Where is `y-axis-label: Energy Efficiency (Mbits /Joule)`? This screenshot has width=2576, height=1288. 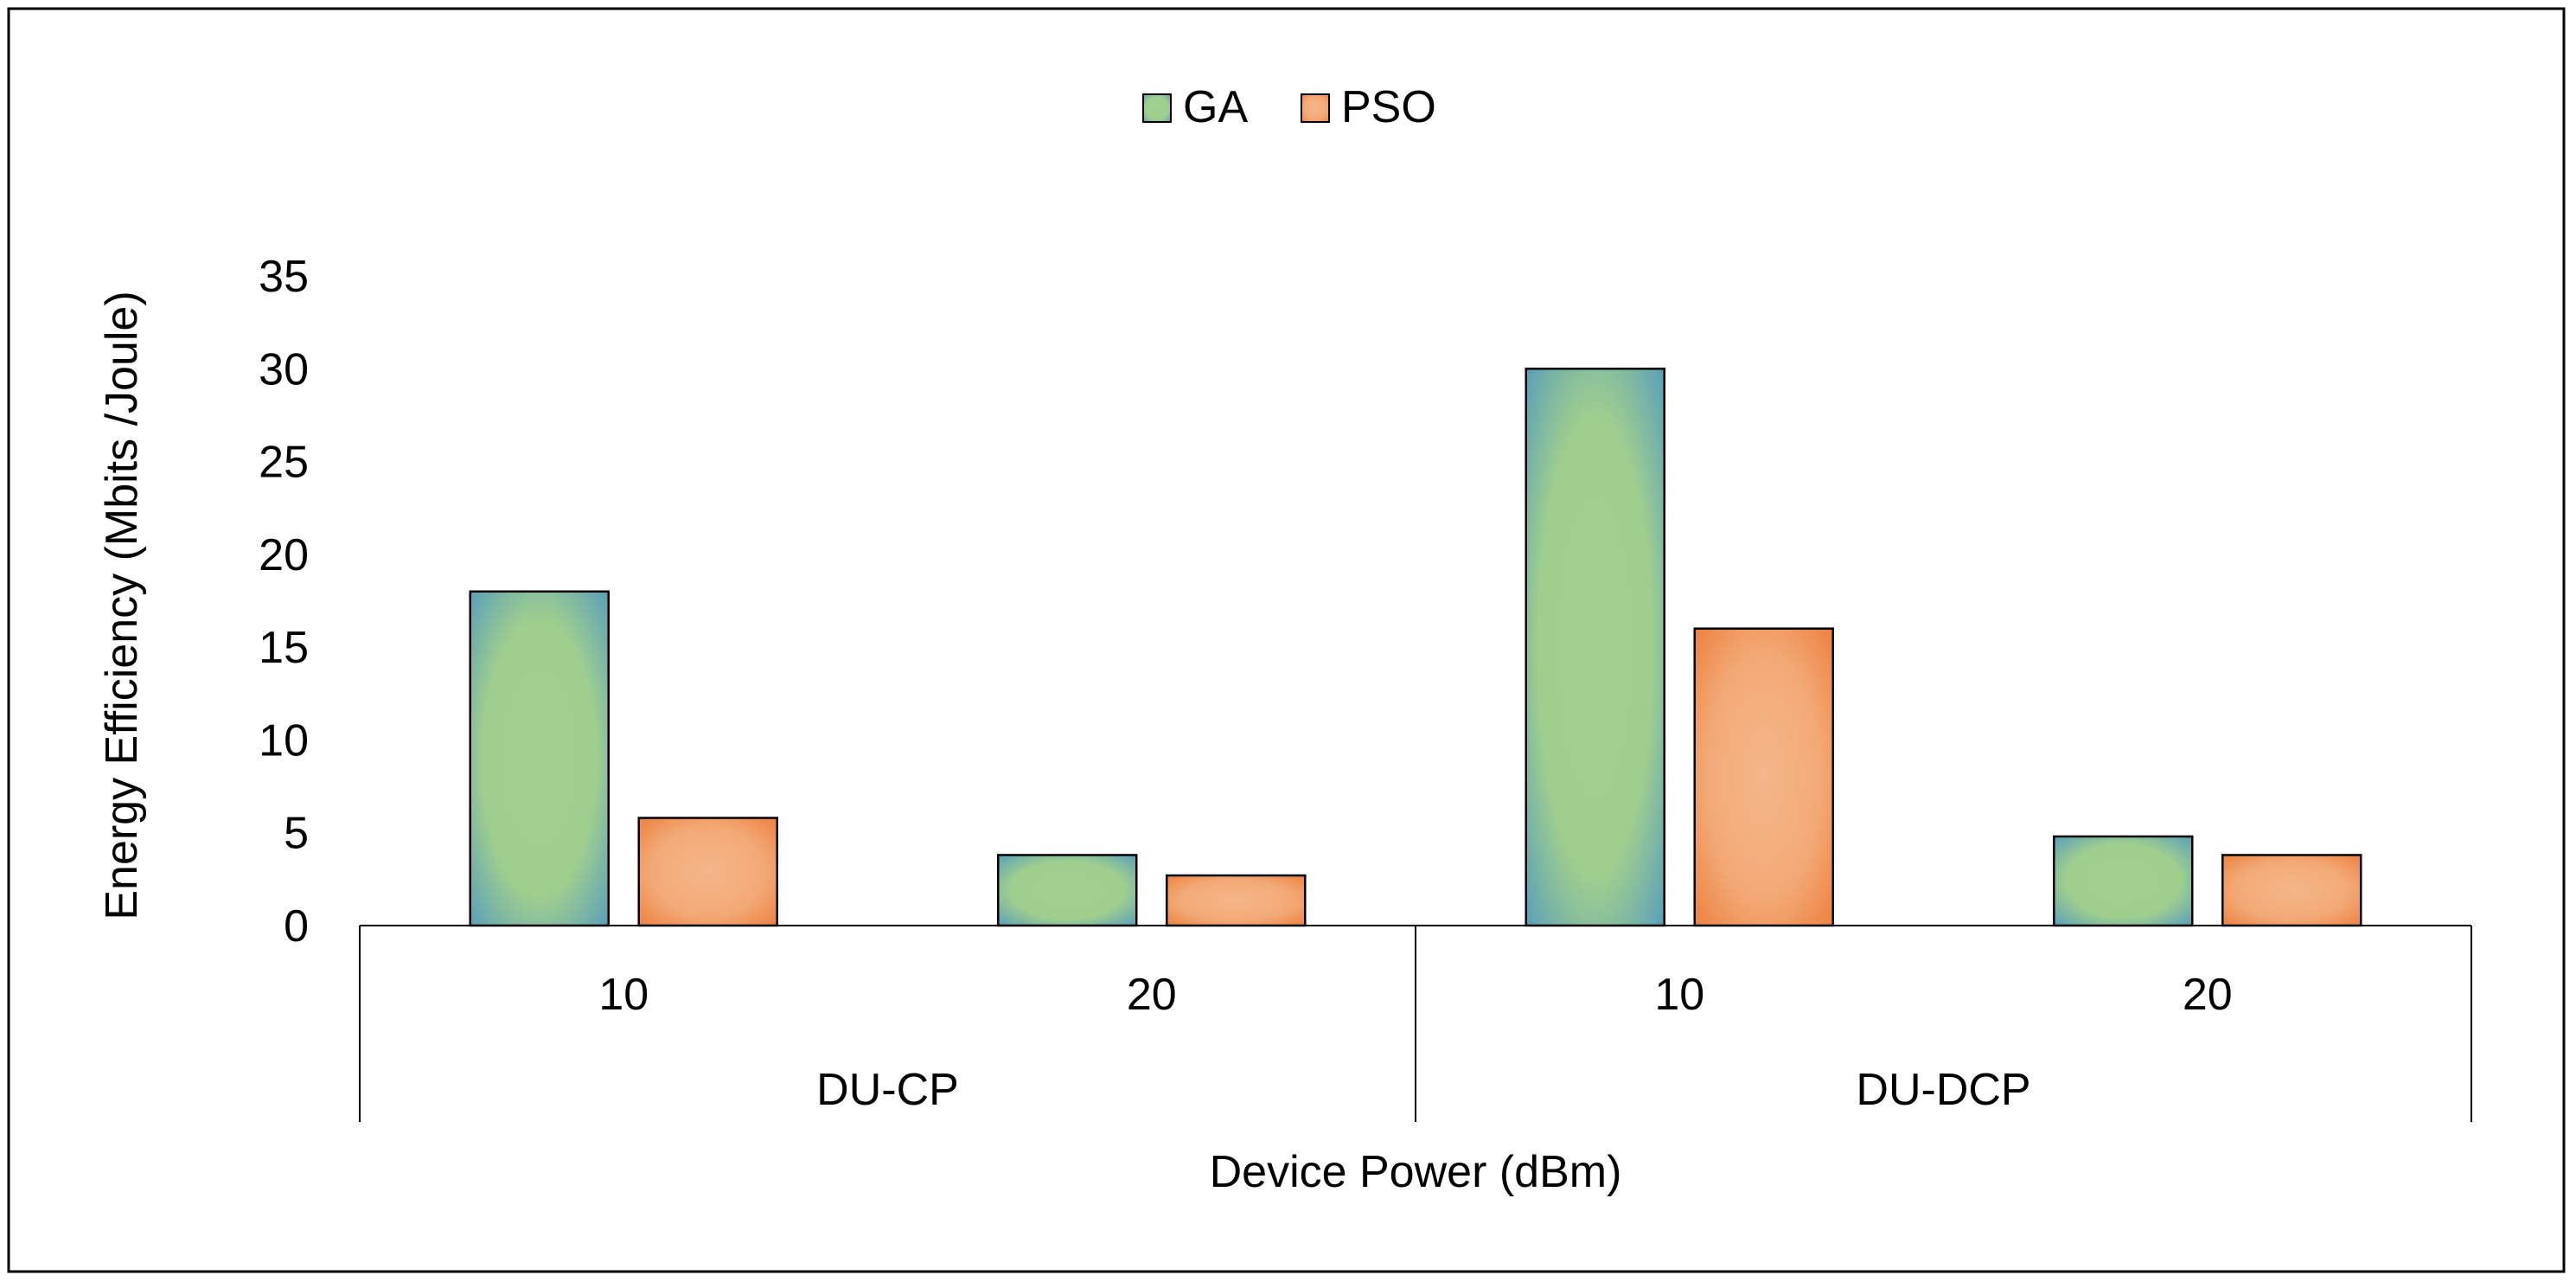 y-axis-label: Energy Efficiency (Mbits /Joule) is located at coordinates (122, 605).